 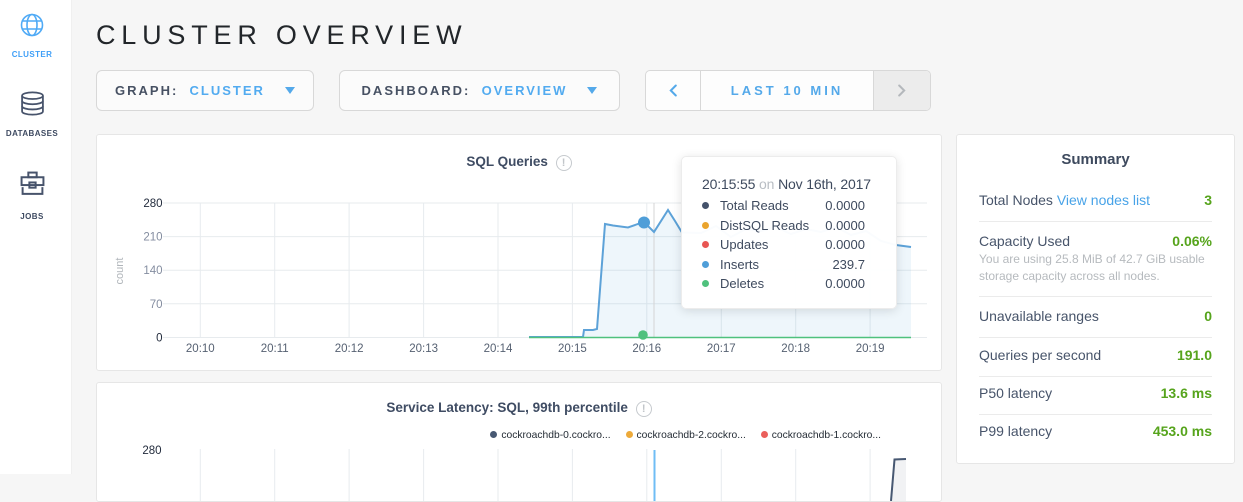 What do you see at coordinates (156, 305) in the screenshot?
I see `svg-text: 70` at bounding box center [156, 305].